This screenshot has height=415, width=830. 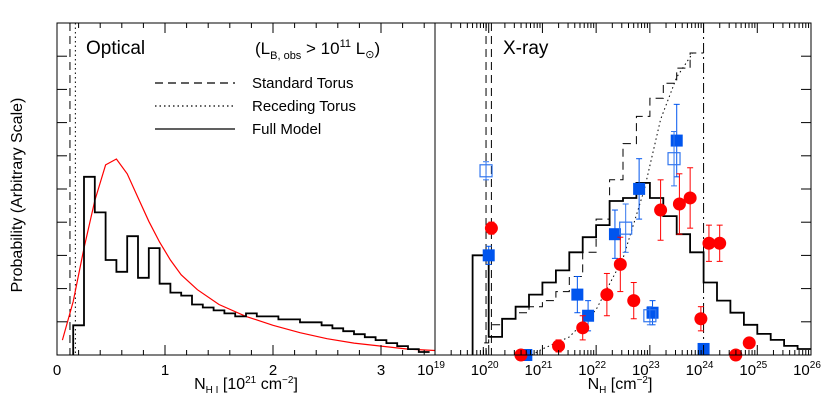 What do you see at coordinates (302, 83) in the screenshot?
I see `legend-label: Standard Torus` at bounding box center [302, 83].